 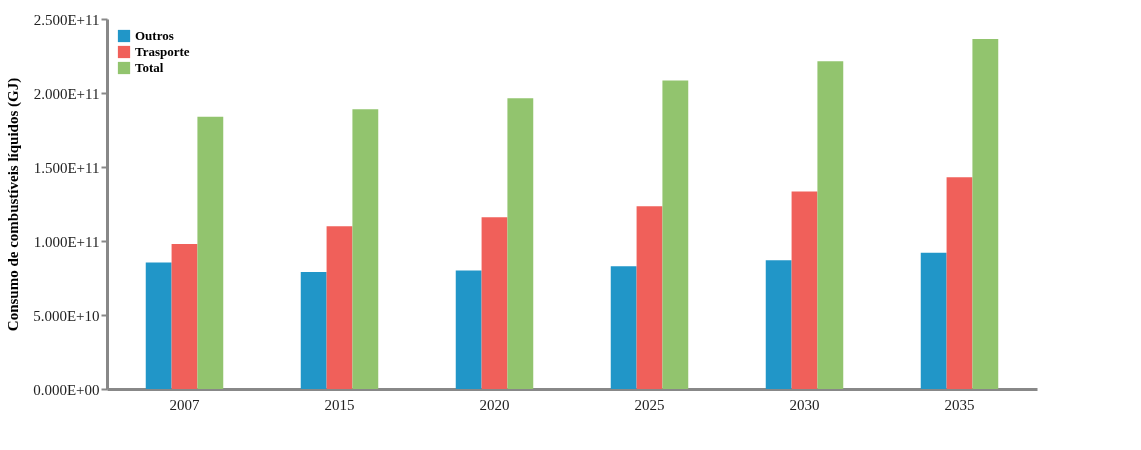 What do you see at coordinates (494, 404) in the screenshot?
I see `x-tick-label: 2020` at bounding box center [494, 404].